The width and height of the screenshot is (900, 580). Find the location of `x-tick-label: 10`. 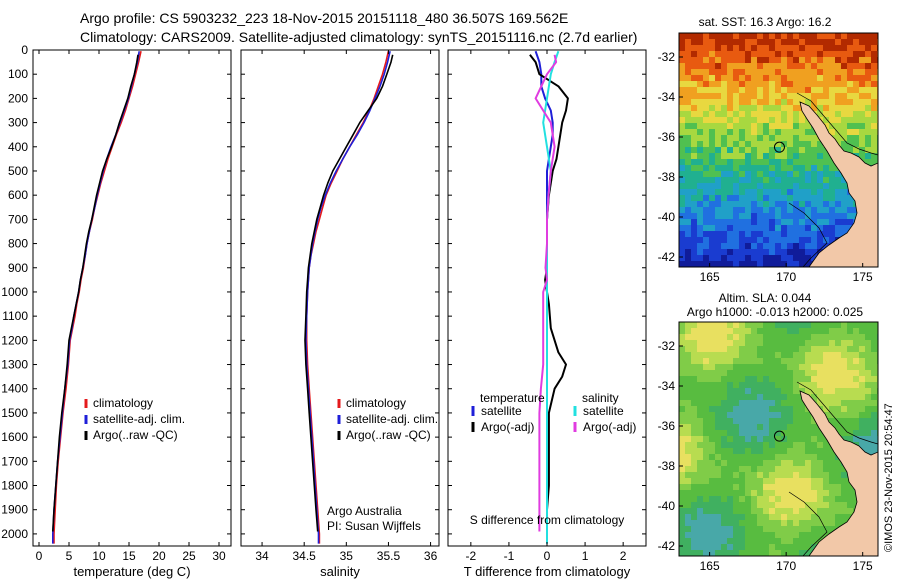

x-tick-label: 10 is located at coordinates (99, 556).